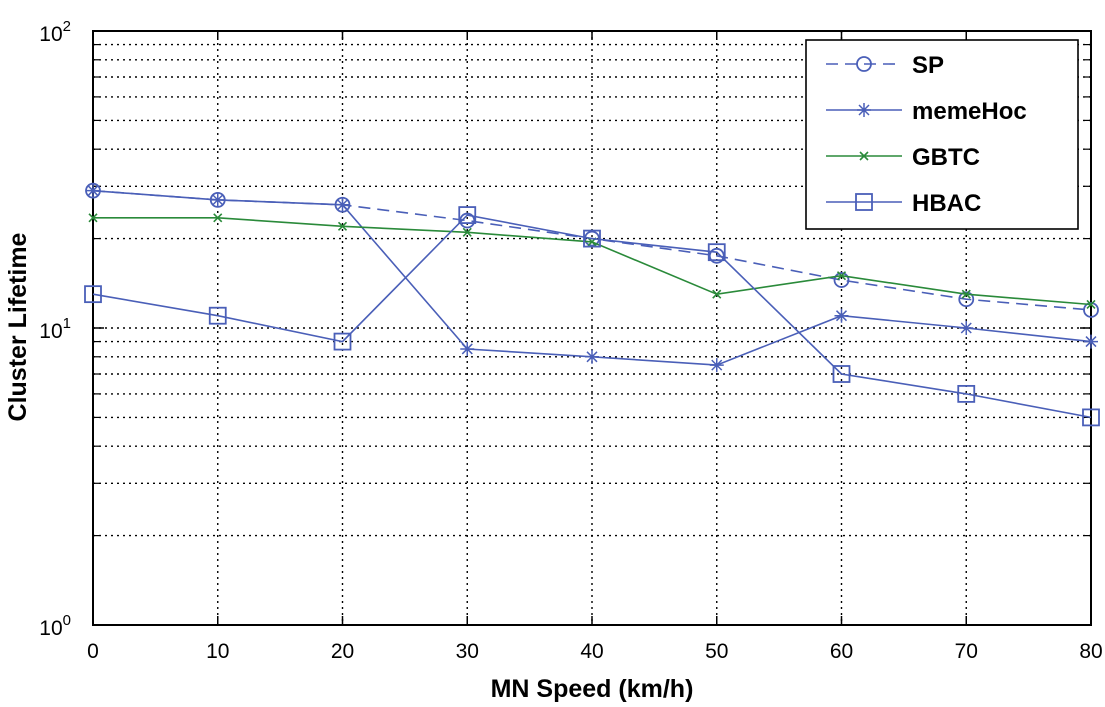  I want to click on x-tick-label: 70, so click(966, 651).